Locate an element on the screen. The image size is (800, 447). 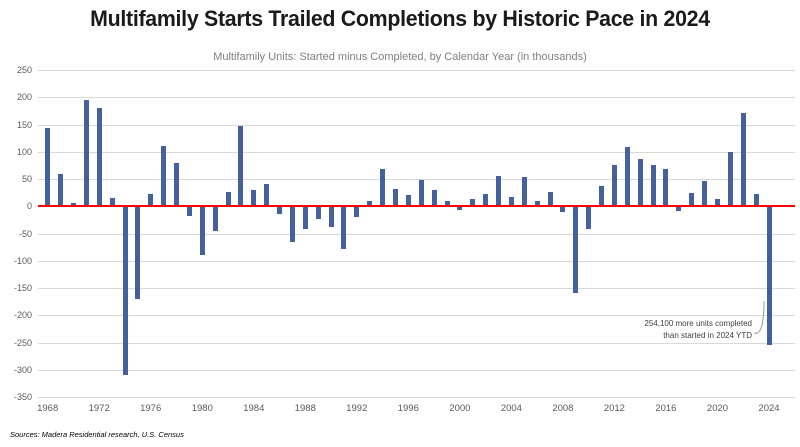
bar-1992 is located at coordinates (357, 212).